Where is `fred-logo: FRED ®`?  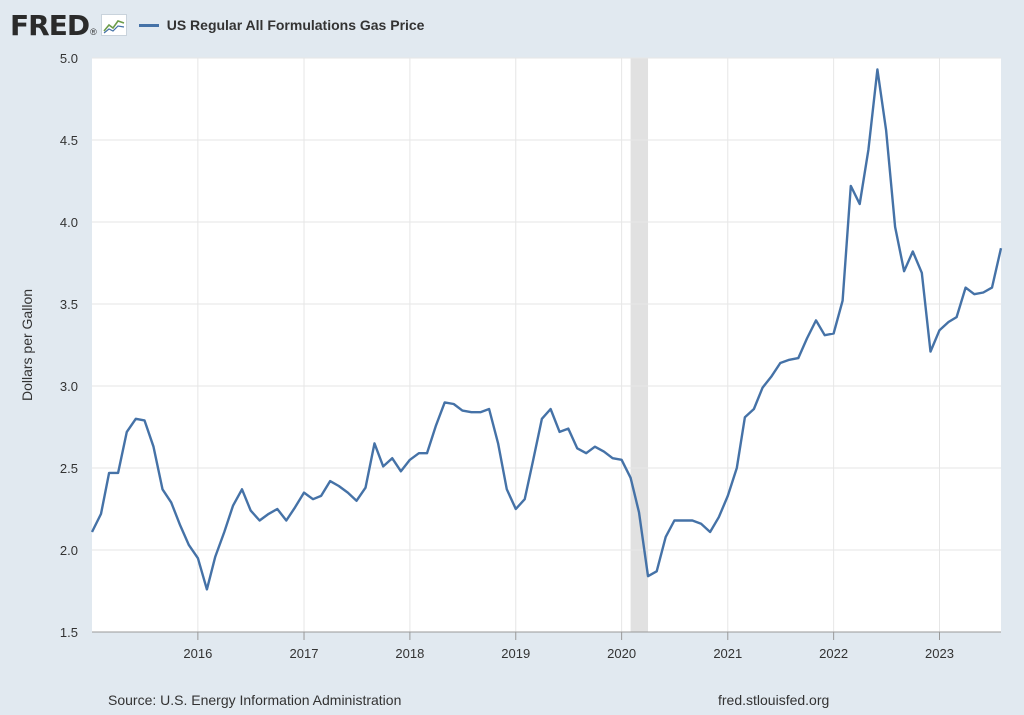 fred-logo: FRED ® is located at coordinates (68, 25).